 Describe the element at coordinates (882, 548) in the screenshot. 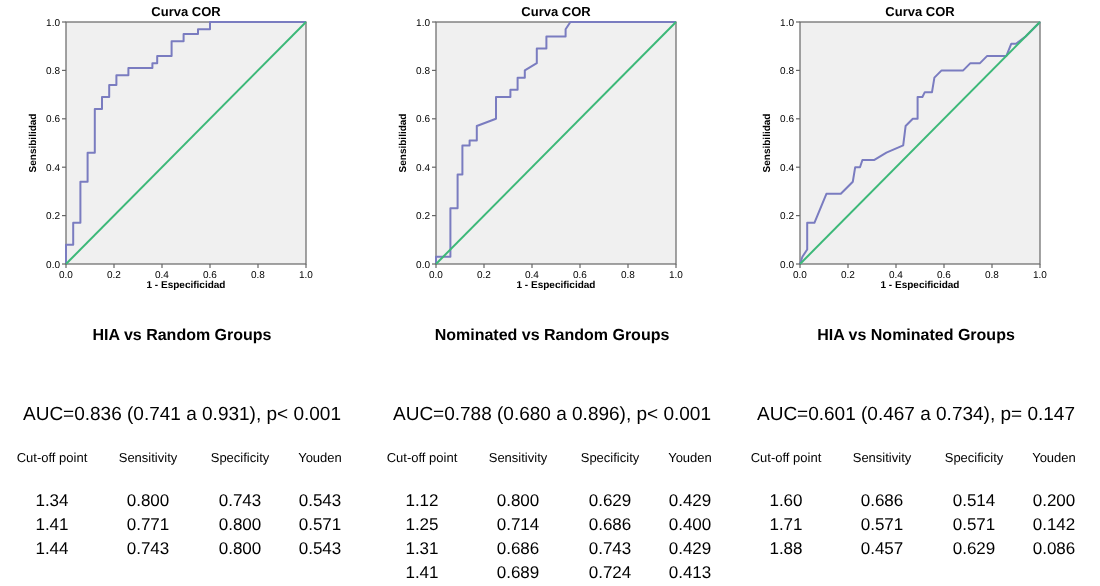

I see `text: 0.457` at that location.